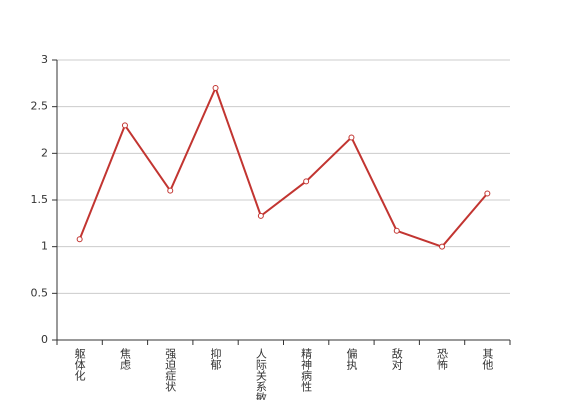 The width and height of the screenshot is (567, 400). Describe the element at coordinates (306, 370) in the screenshot. I see `x-tick-label: 精神病性` at that location.